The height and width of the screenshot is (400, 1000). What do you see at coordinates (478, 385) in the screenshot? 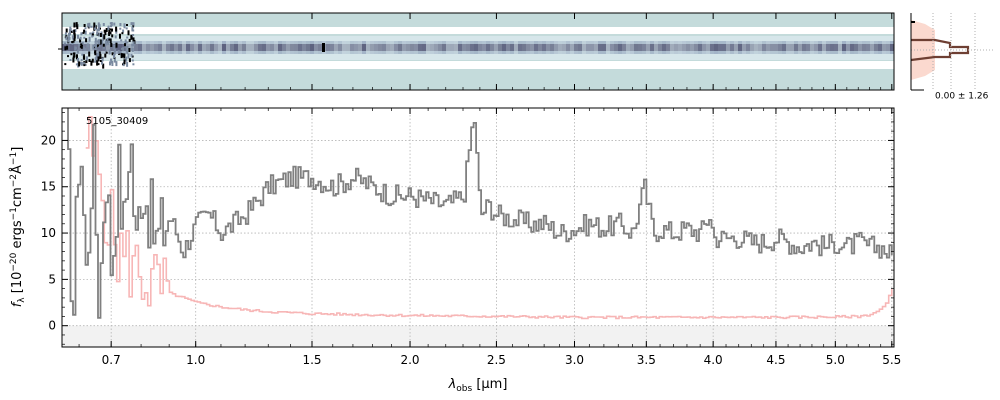
I see `x-axis-label: λobs [μm]` at bounding box center [478, 385].